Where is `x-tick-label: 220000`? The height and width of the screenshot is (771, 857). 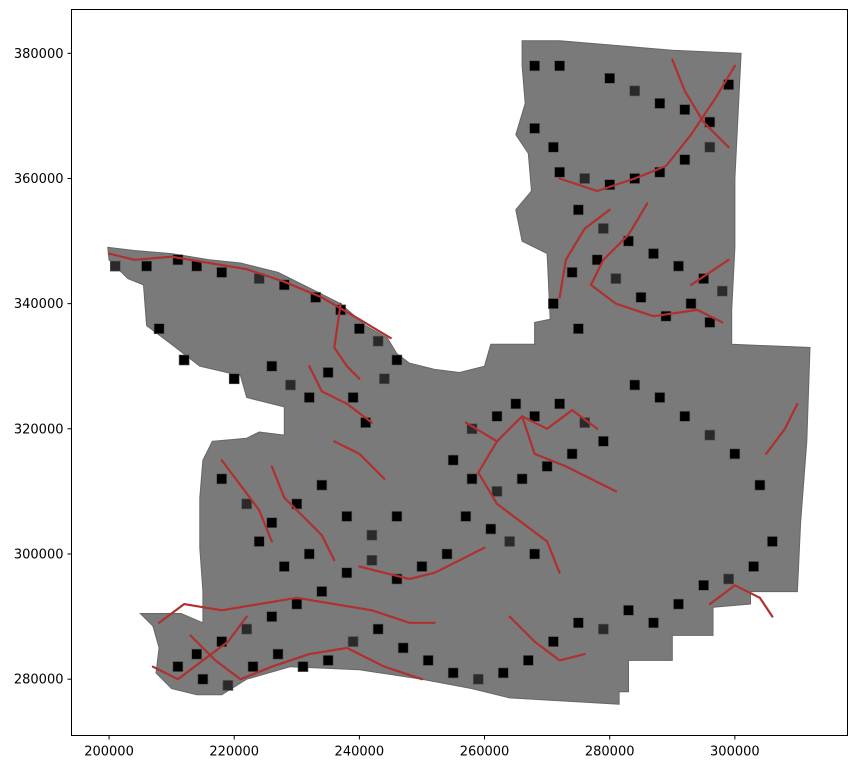
x-tick-label: 220000 is located at coordinates (234, 752).